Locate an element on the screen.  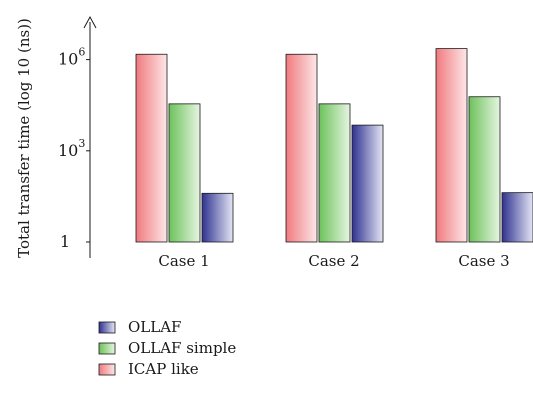
category-labels: Case 1 Case 2 Case 3 is located at coordinates (333, 261).